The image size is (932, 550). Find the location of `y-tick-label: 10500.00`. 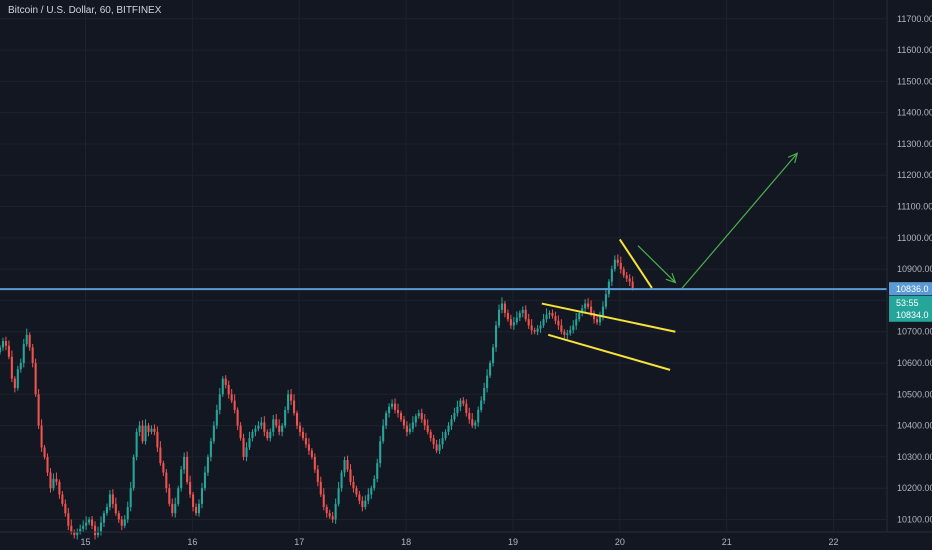

y-tick-label: 10500.00 is located at coordinates (914, 394).